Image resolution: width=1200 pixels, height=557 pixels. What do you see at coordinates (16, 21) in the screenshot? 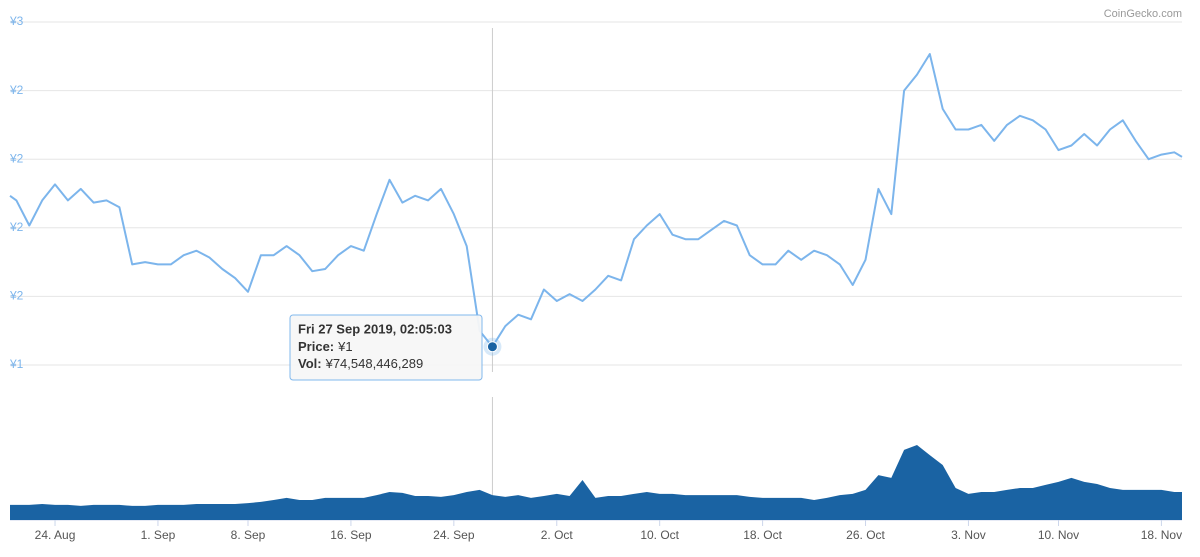
I see `y-tick-label: ¥3` at bounding box center [16, 21].